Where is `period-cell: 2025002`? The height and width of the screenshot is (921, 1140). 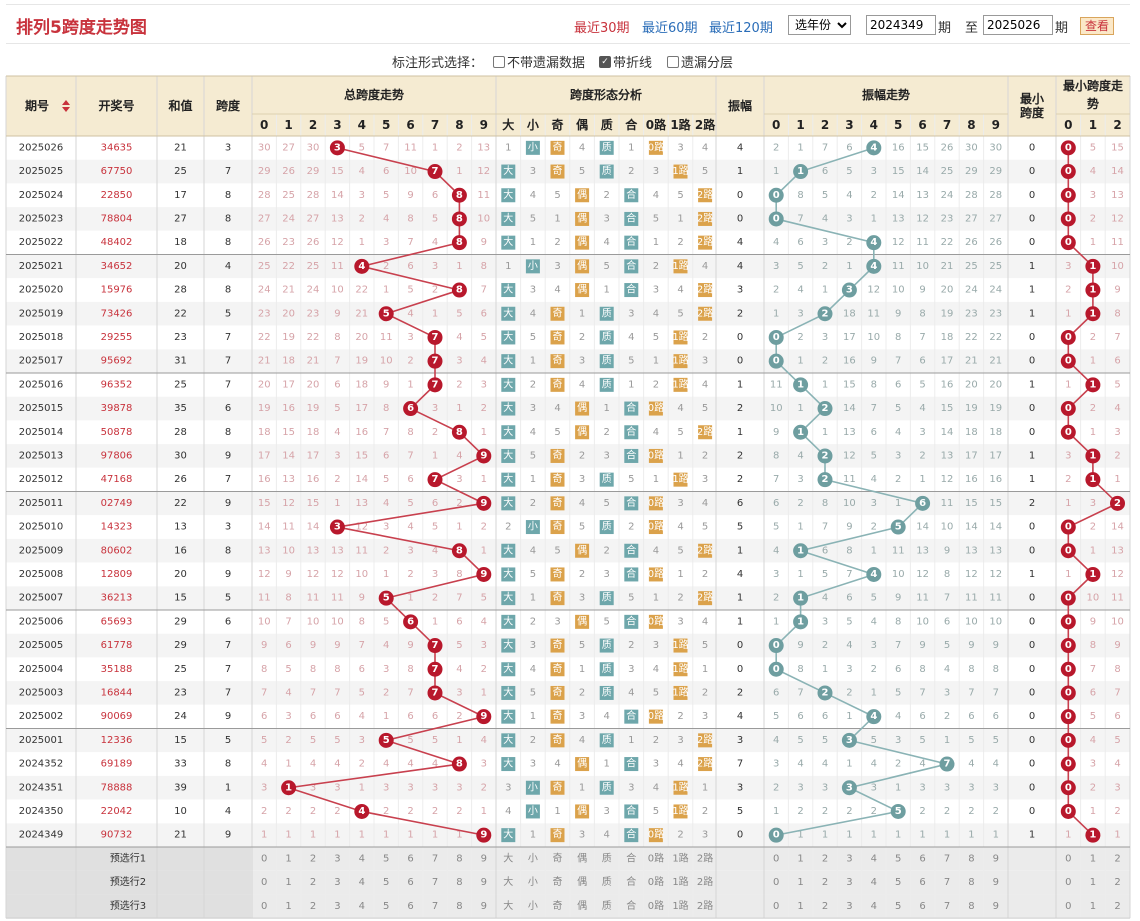 period-cell: 2025002 is located at coordinates (41, 716).